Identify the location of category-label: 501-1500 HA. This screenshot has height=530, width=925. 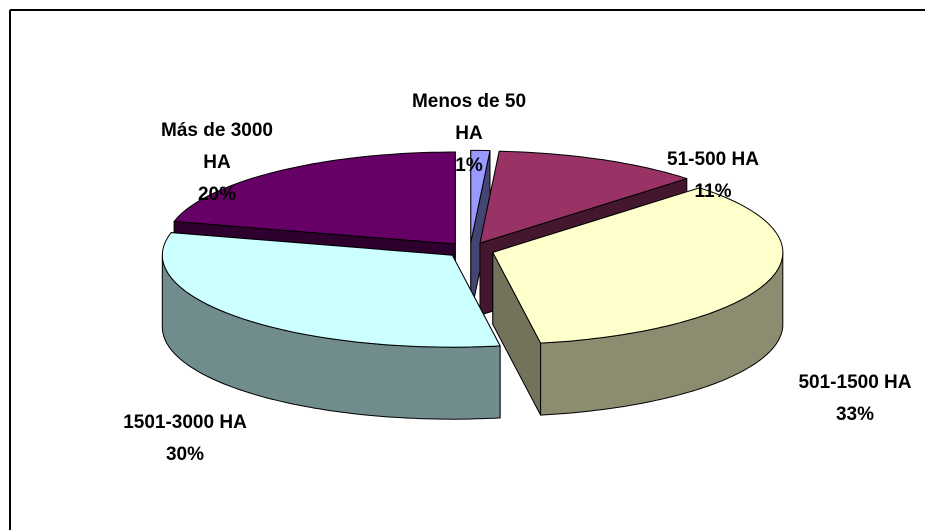
(855, 382).